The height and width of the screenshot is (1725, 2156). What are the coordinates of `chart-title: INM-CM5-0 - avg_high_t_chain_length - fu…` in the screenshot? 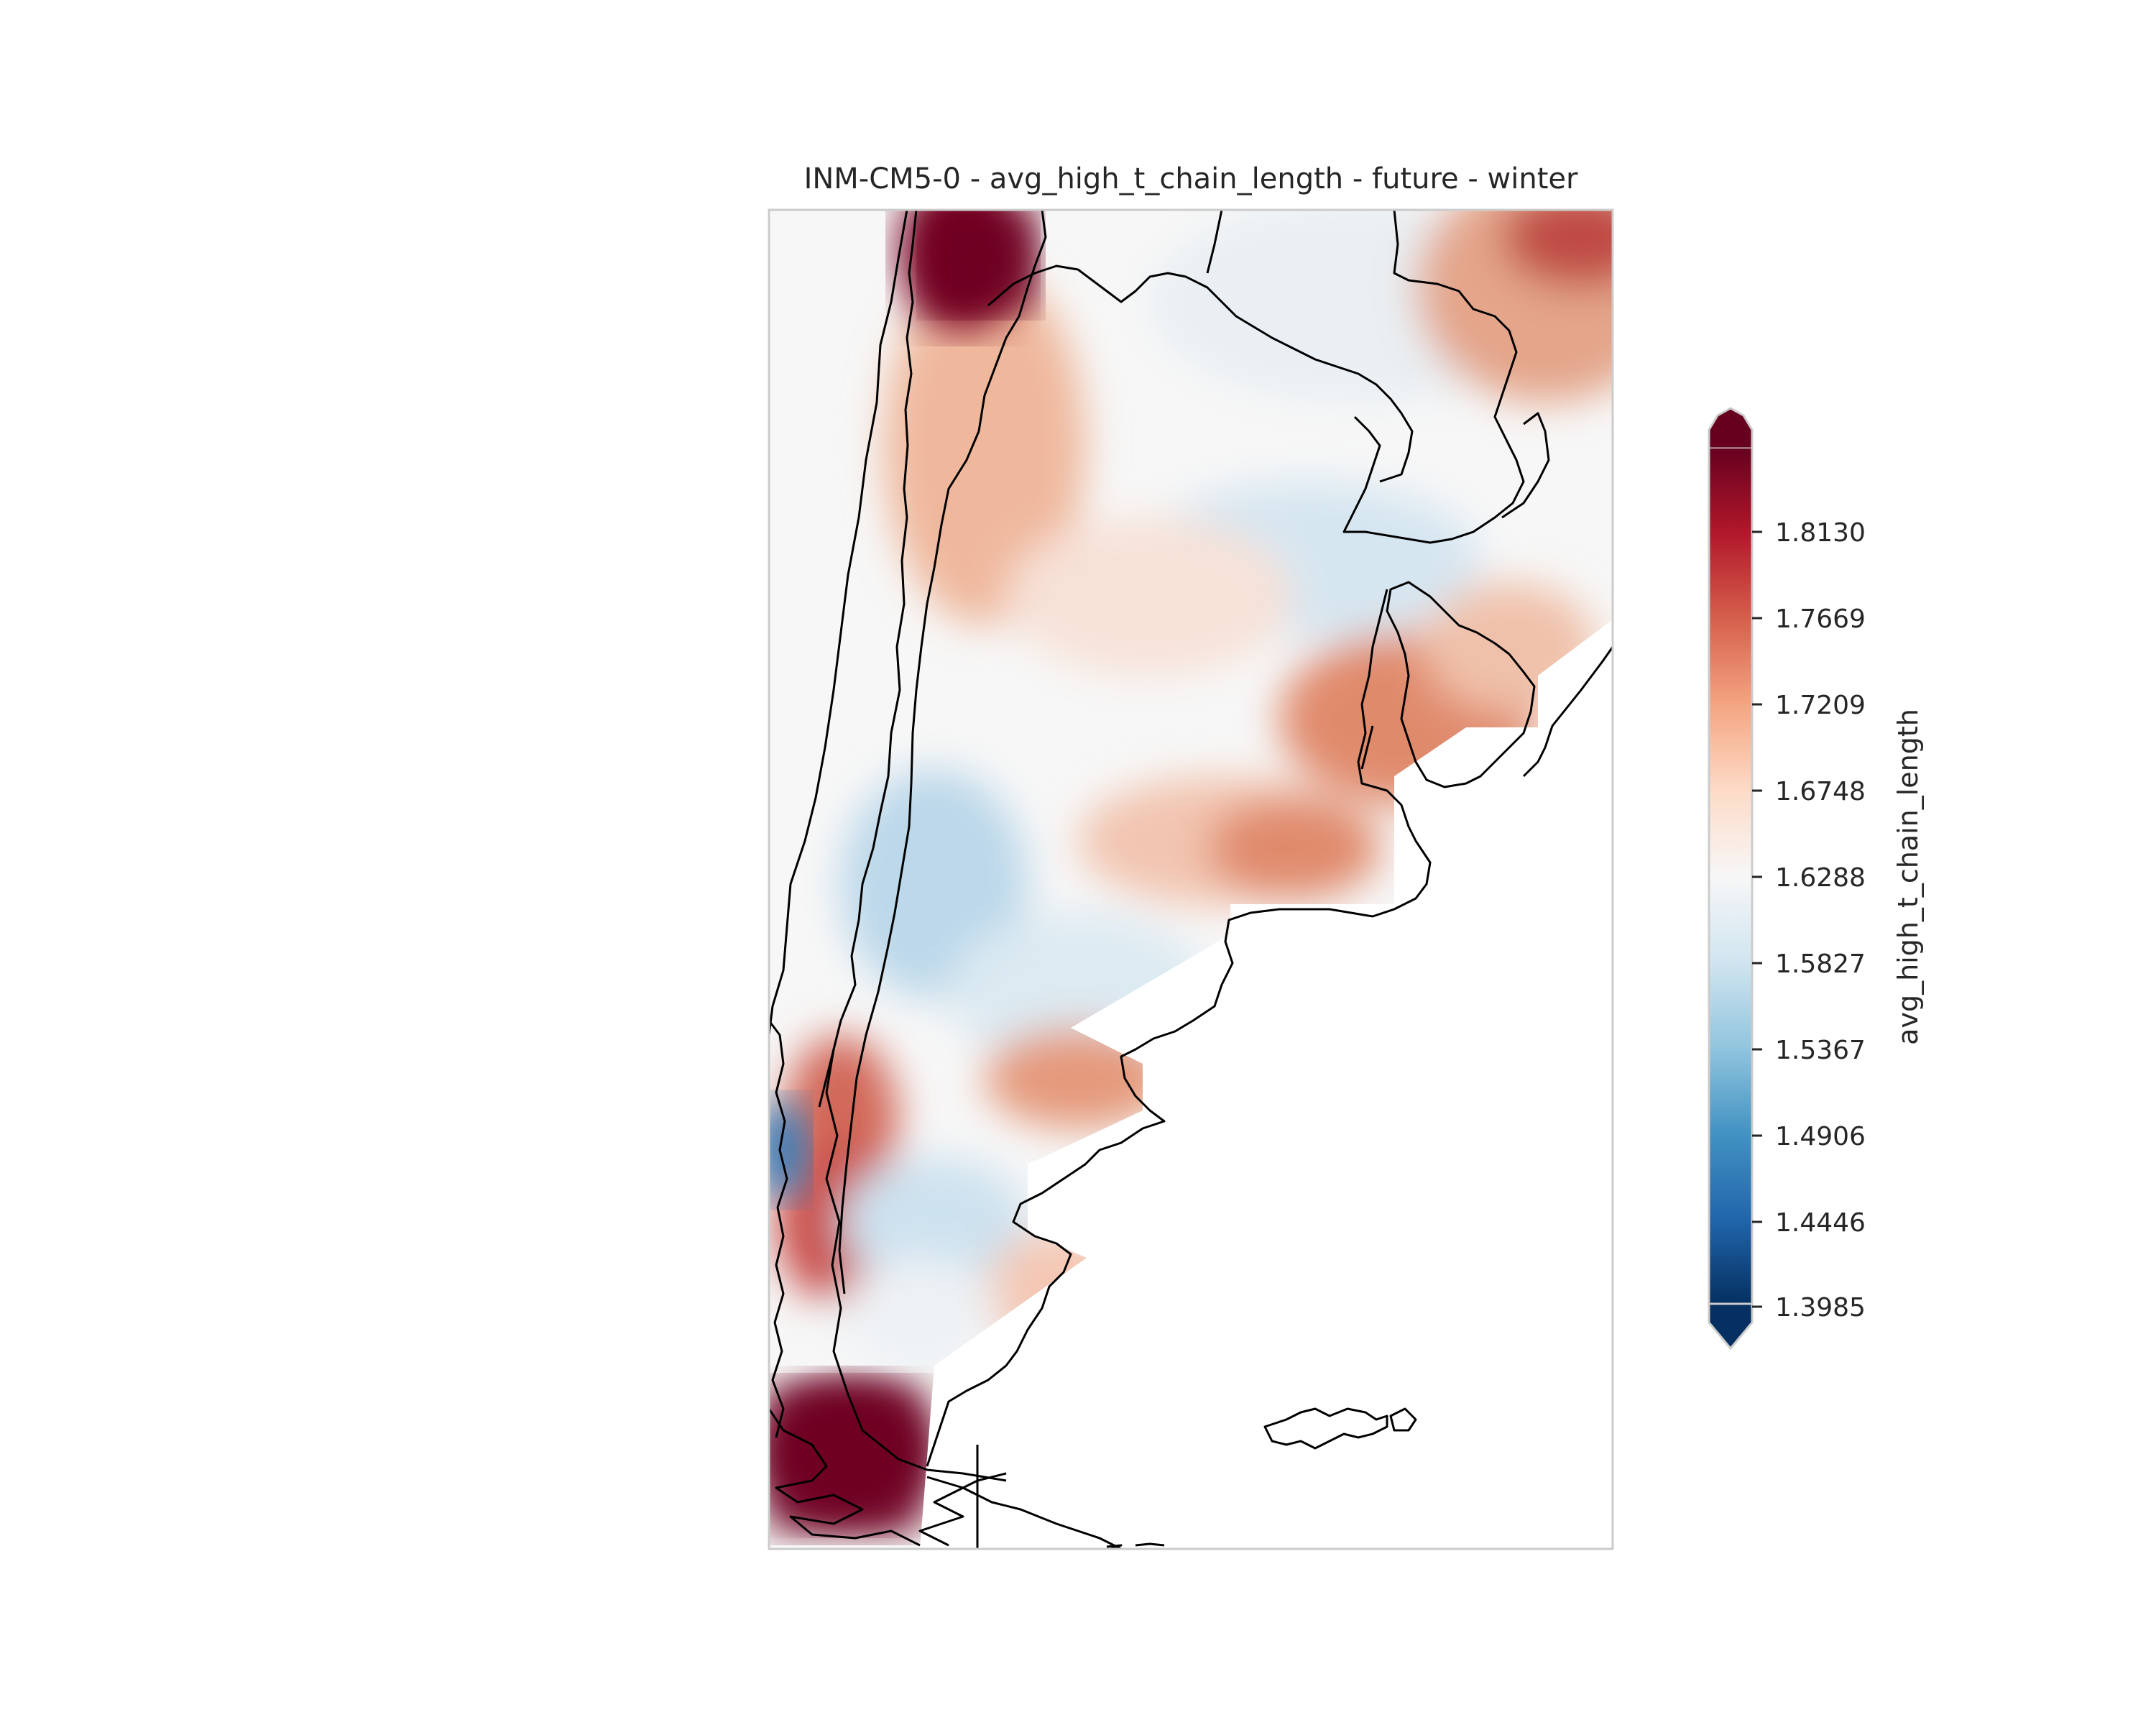 It's located at (1191, 179).